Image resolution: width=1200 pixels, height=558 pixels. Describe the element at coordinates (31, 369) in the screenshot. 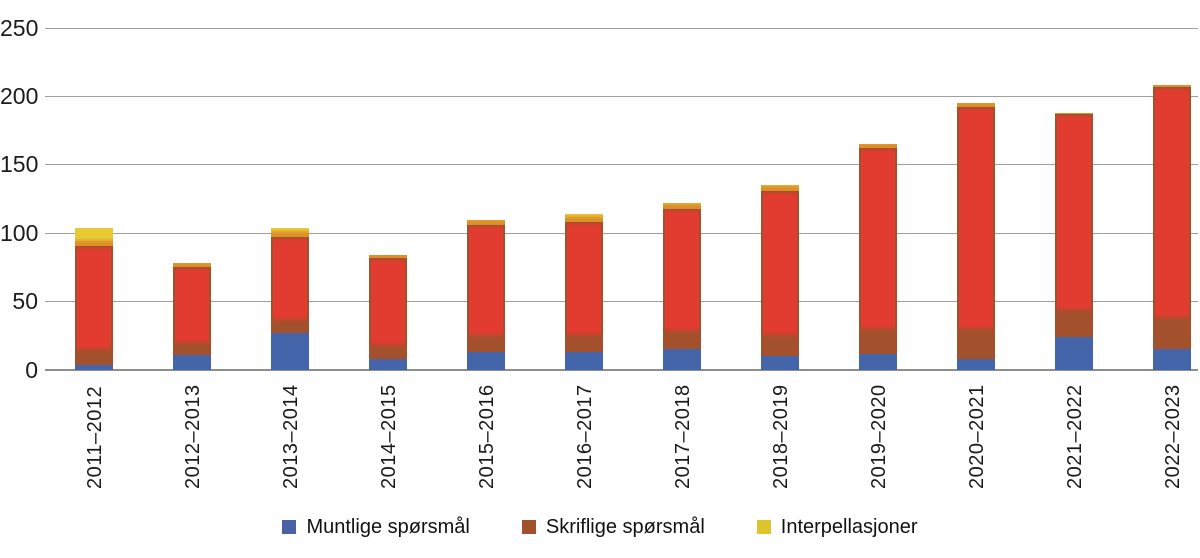

I see `y-tick-label: 0` at that location.